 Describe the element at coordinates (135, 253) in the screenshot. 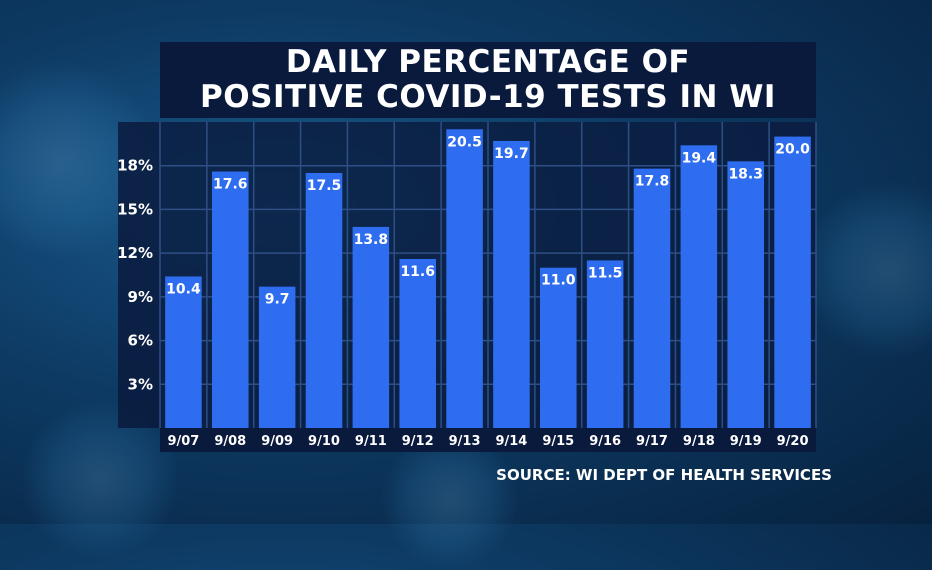

I see `y-tick-label: 12%` at that location.